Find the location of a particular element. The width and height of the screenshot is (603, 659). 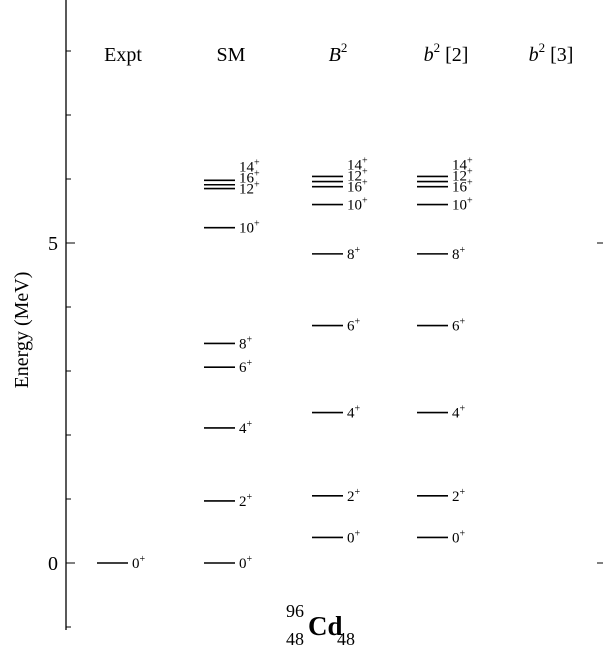

column-headers: Expt SM B2 b2 [2] b2 [3] is located at coordinates (338, 53).